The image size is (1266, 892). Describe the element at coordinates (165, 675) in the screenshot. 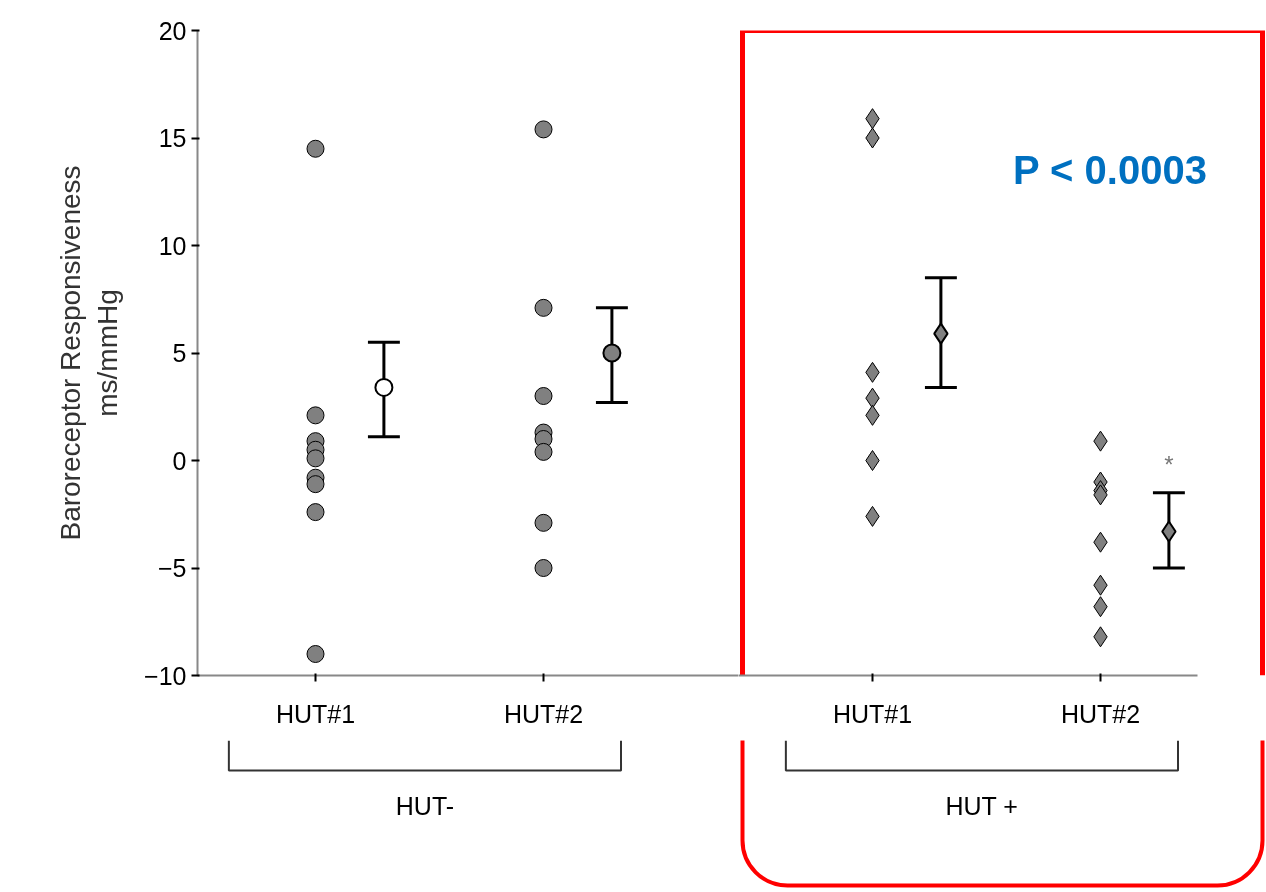

I see `y-tick-label: −10` at that location.